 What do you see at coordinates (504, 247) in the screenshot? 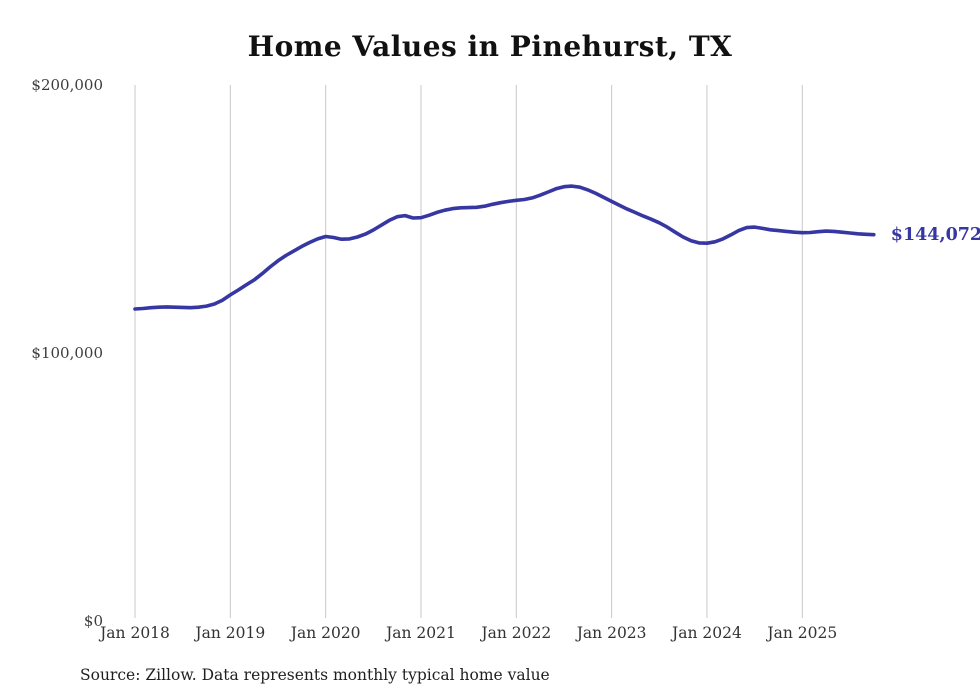
I see `home-value-line` at bounding box center [504, 247].